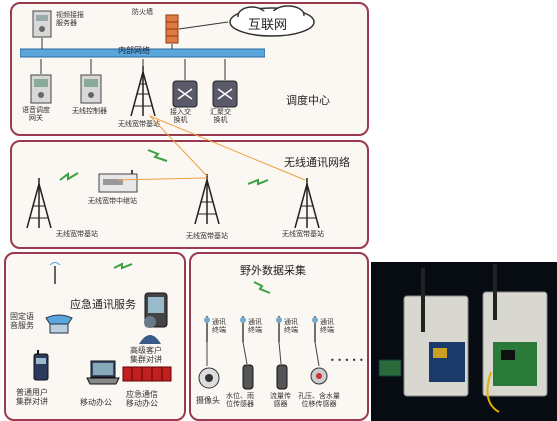  What do you see at coordinates (146, 355) in the screenshot?
I see `premium-talk-label: 高级客户 集群对讲` at bounding box center [146, 355].